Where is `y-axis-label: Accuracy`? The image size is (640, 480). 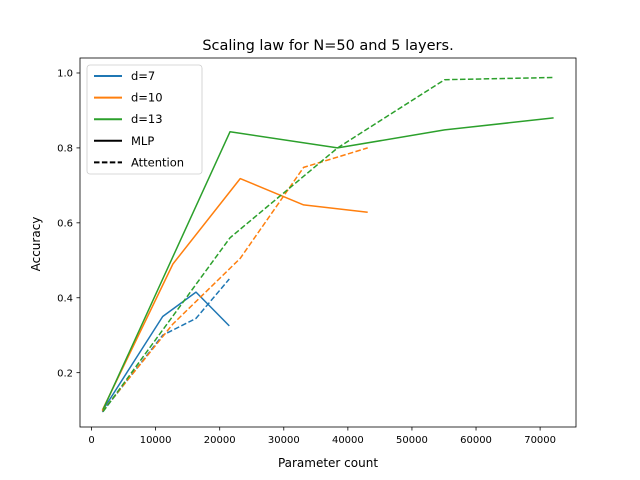 y-axis-label: Accuracy is located at coordinates (36, 244).